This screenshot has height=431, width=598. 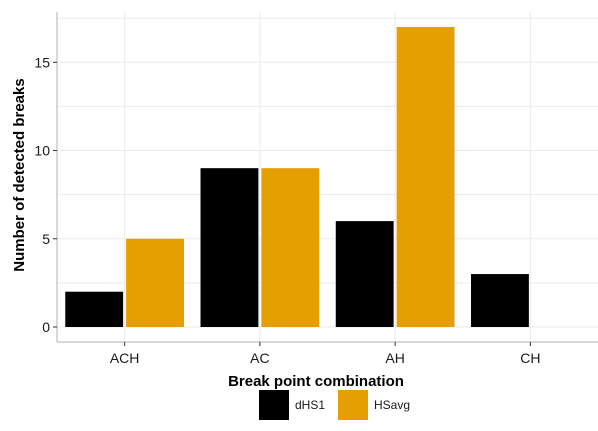 What do you see at coordinates (125, 358) in the screenshot?
I see `x-tick-label: ACH` at bounding box center [125, 358].